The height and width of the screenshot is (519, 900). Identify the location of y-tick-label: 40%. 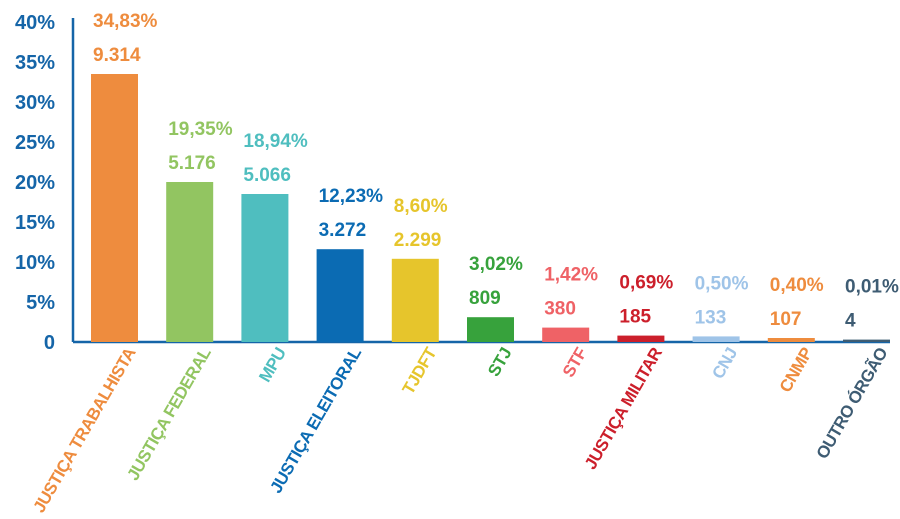
(35, 23).